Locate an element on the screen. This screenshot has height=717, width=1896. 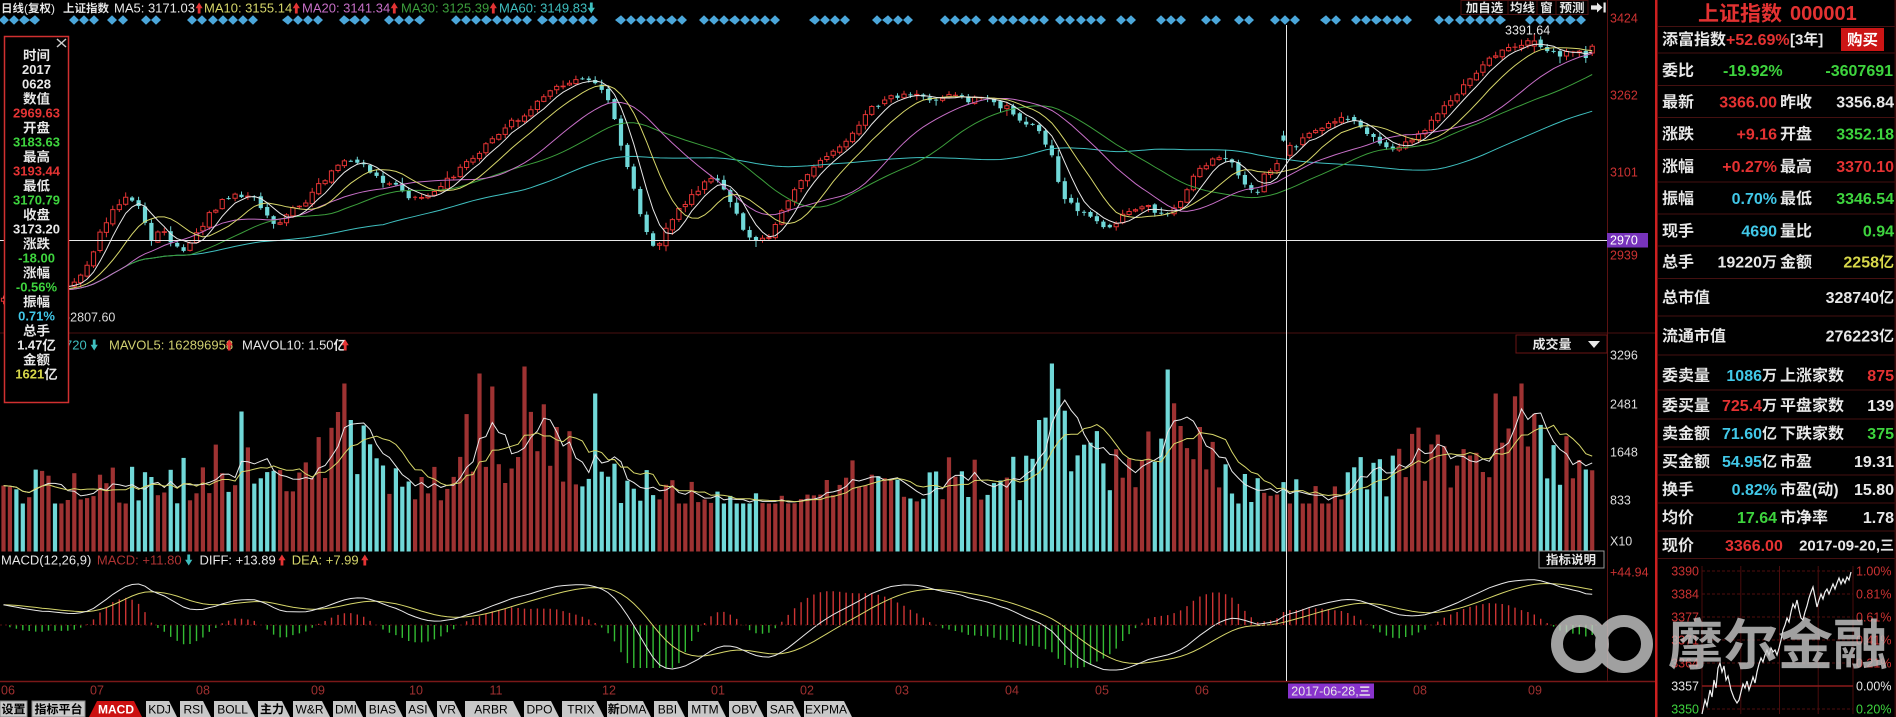
svg-text: 04 is located at coordinates (1012, 691).